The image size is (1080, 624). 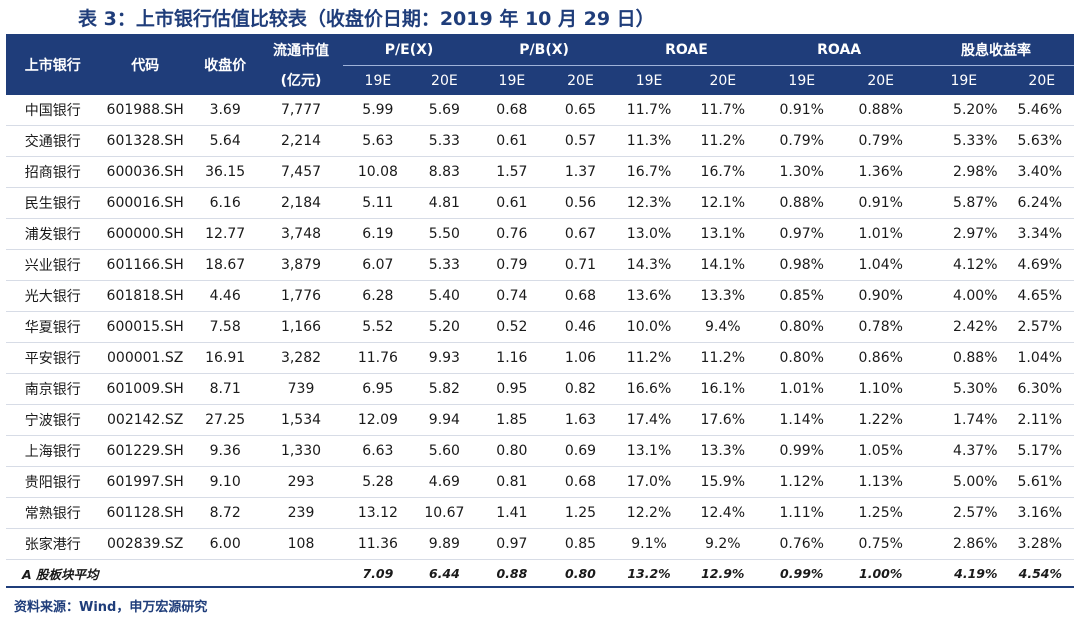 I want to click on cell-pe20: 5.60, so click(x=444, y=451).